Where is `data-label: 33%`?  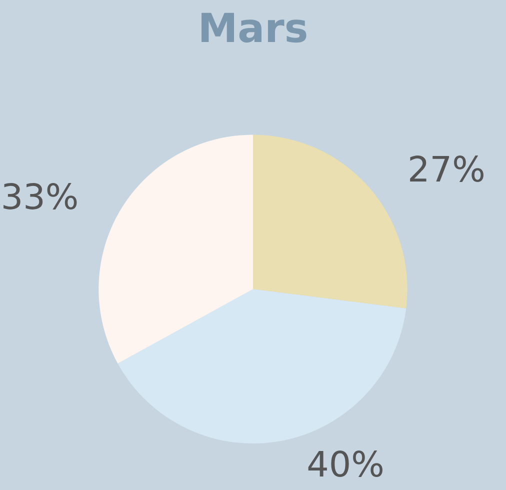
data-label: 33% is located at coordinates (39, 198).